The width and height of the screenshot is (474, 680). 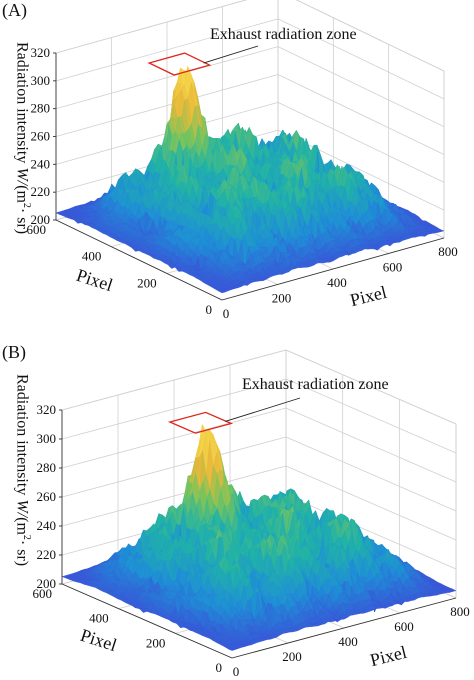 I want to click on y-tick-label: 600, so click(x=37, y=229).